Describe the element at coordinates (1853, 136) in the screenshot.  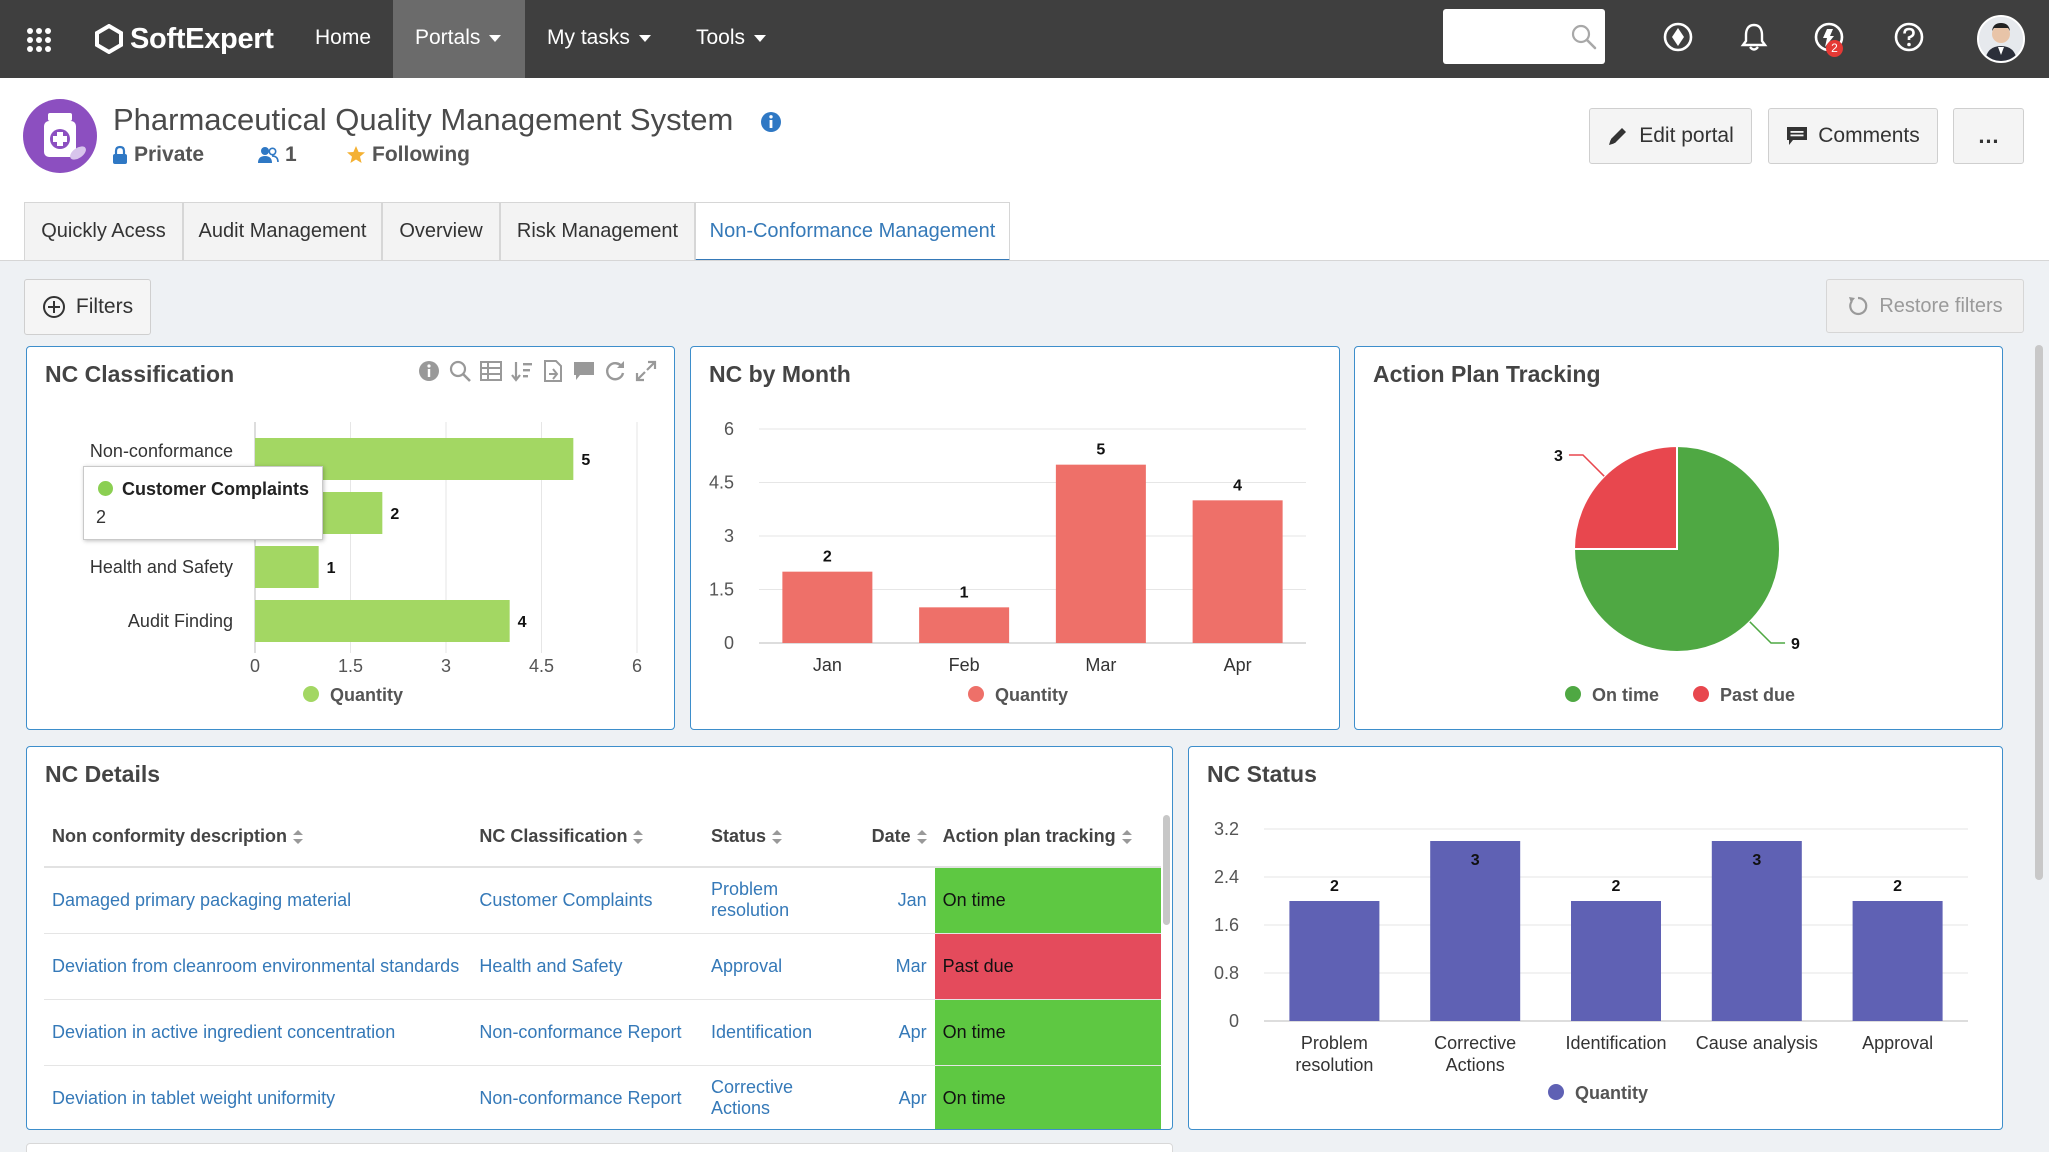
I see `comments-button: Comments` at that location.